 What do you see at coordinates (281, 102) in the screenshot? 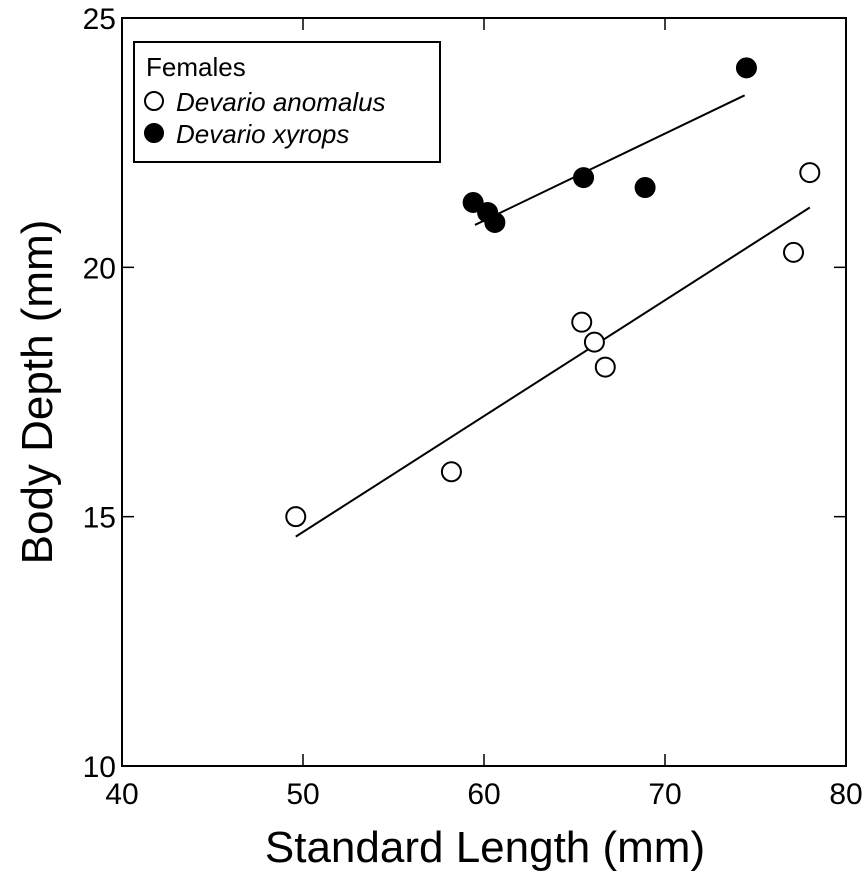
I see `legend-label: Devario anomalus` at bounding box center [281, 102].